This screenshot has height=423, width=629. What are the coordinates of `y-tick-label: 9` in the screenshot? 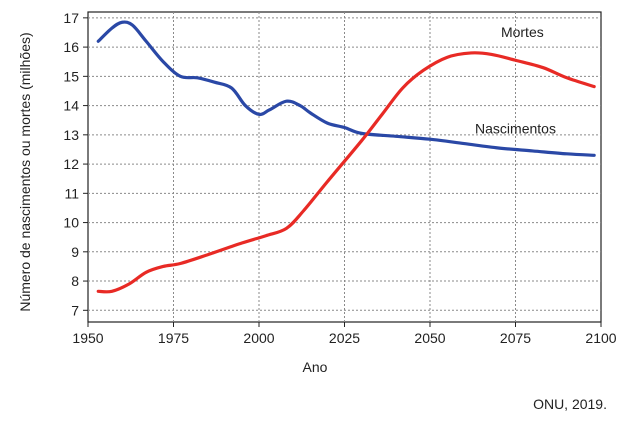 It's located at (75, 252).